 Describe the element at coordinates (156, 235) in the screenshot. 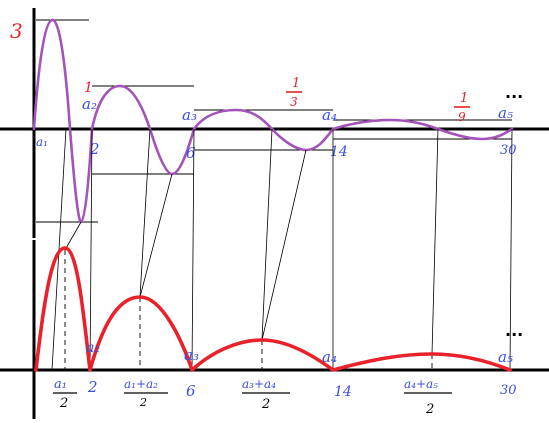

I see `connector-trough2` at that location.